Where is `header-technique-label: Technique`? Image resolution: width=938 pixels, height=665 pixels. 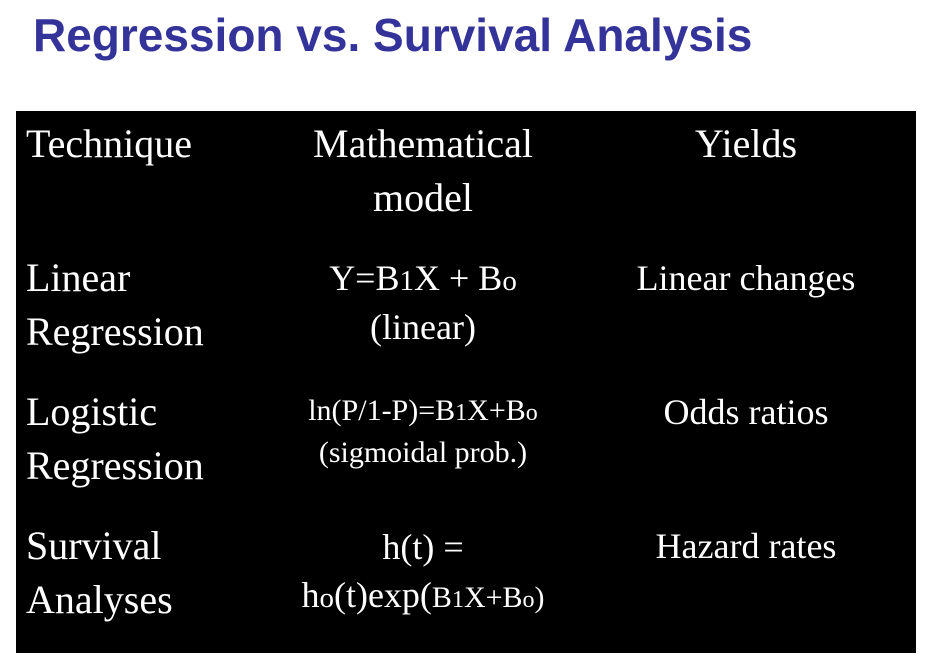
header-technique-label: Technique is located at coordinates (109, 143).